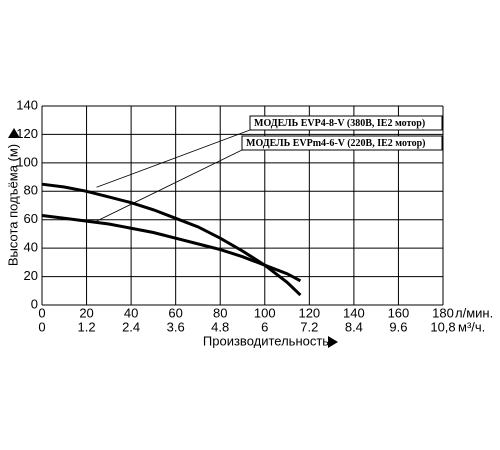 This screenshot has height=450, width=500. What do you see at coordinates (354, 312) in the screenshot?
I see `x-tick-label: 140` at bounding box center [354, 312].